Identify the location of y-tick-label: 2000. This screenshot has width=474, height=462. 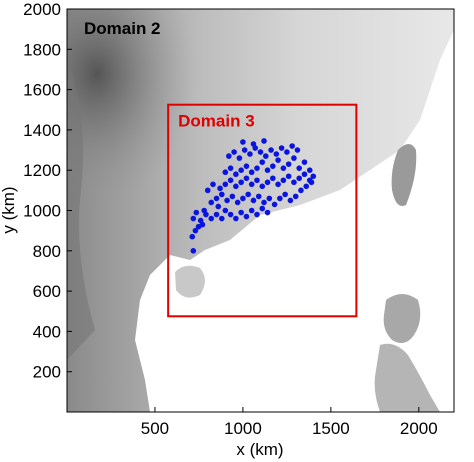
(42, 9).